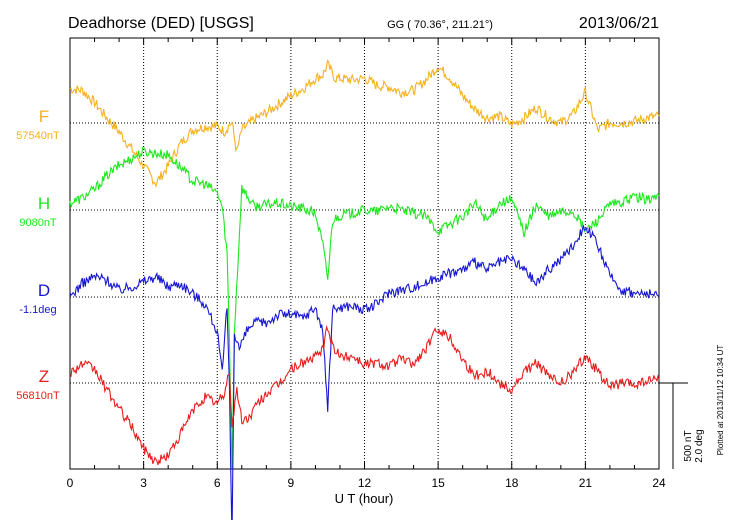 This screenshot has width=730, height=520. I want to click on x-tick-label: 9, so click(291, 483).